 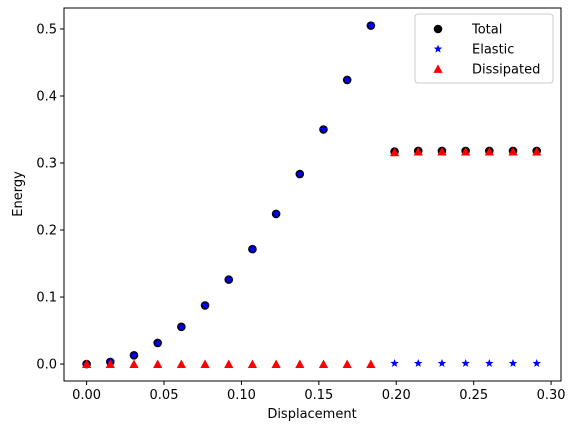 What do you see at coordinates (438, 29) in the screenshot?
I see `legend-marker-total` at bounding box center [438, 29].